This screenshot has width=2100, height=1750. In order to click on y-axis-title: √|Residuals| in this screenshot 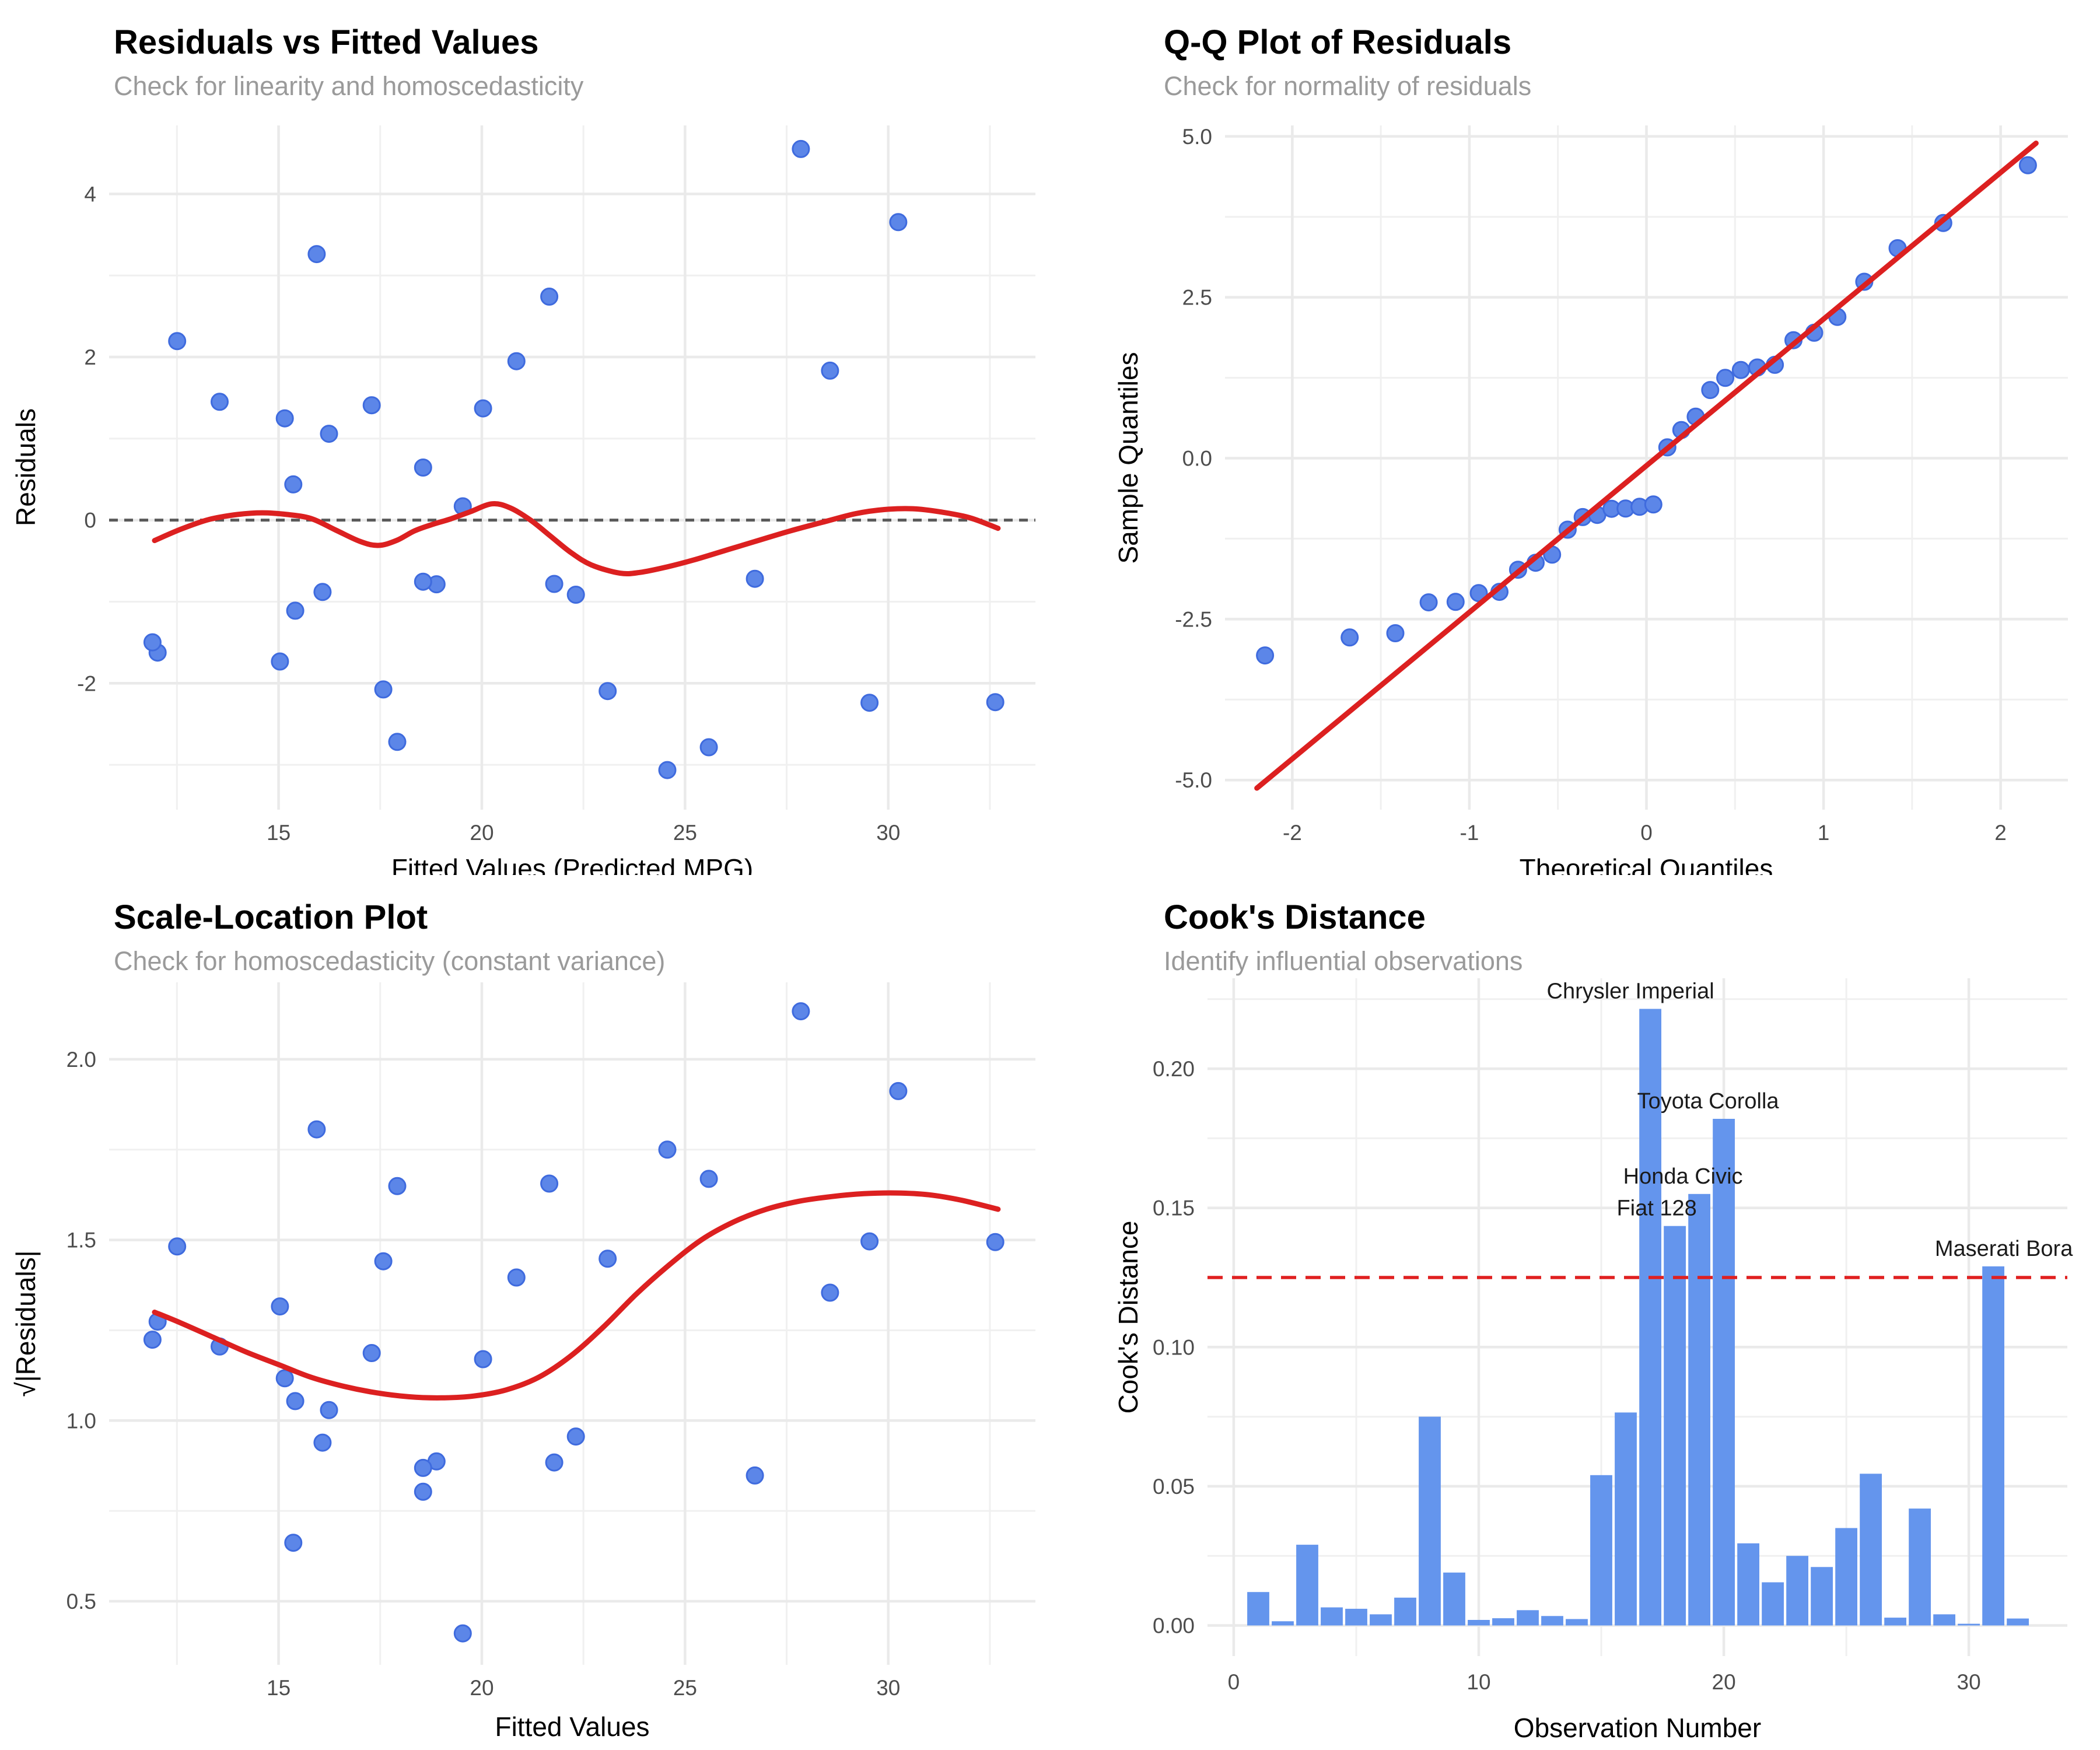, I will do `click(26, 1323)`.